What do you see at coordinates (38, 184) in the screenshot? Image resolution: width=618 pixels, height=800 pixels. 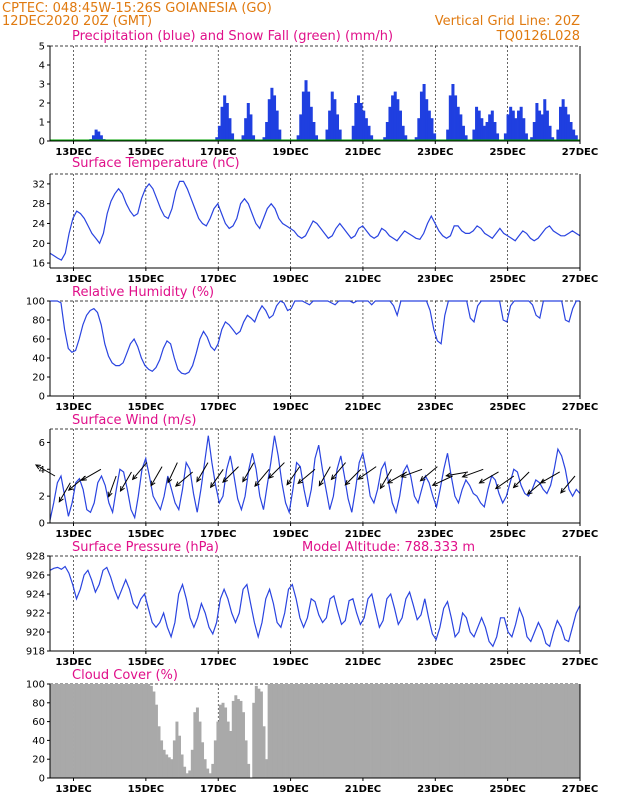 I see `y-tick-label: 32` at bounding box center [38, 184].